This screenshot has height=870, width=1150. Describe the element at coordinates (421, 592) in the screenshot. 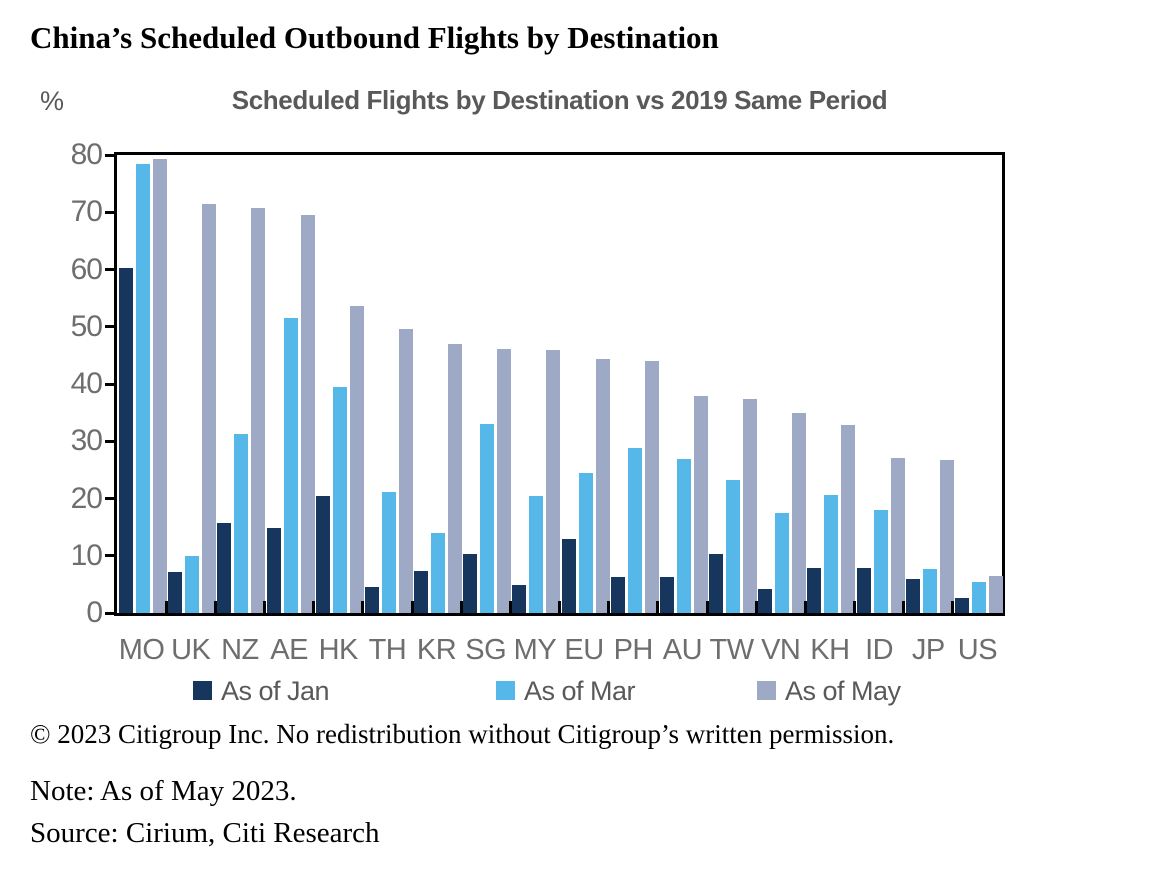

I see `bar-as-of-jan-kr` at that location.